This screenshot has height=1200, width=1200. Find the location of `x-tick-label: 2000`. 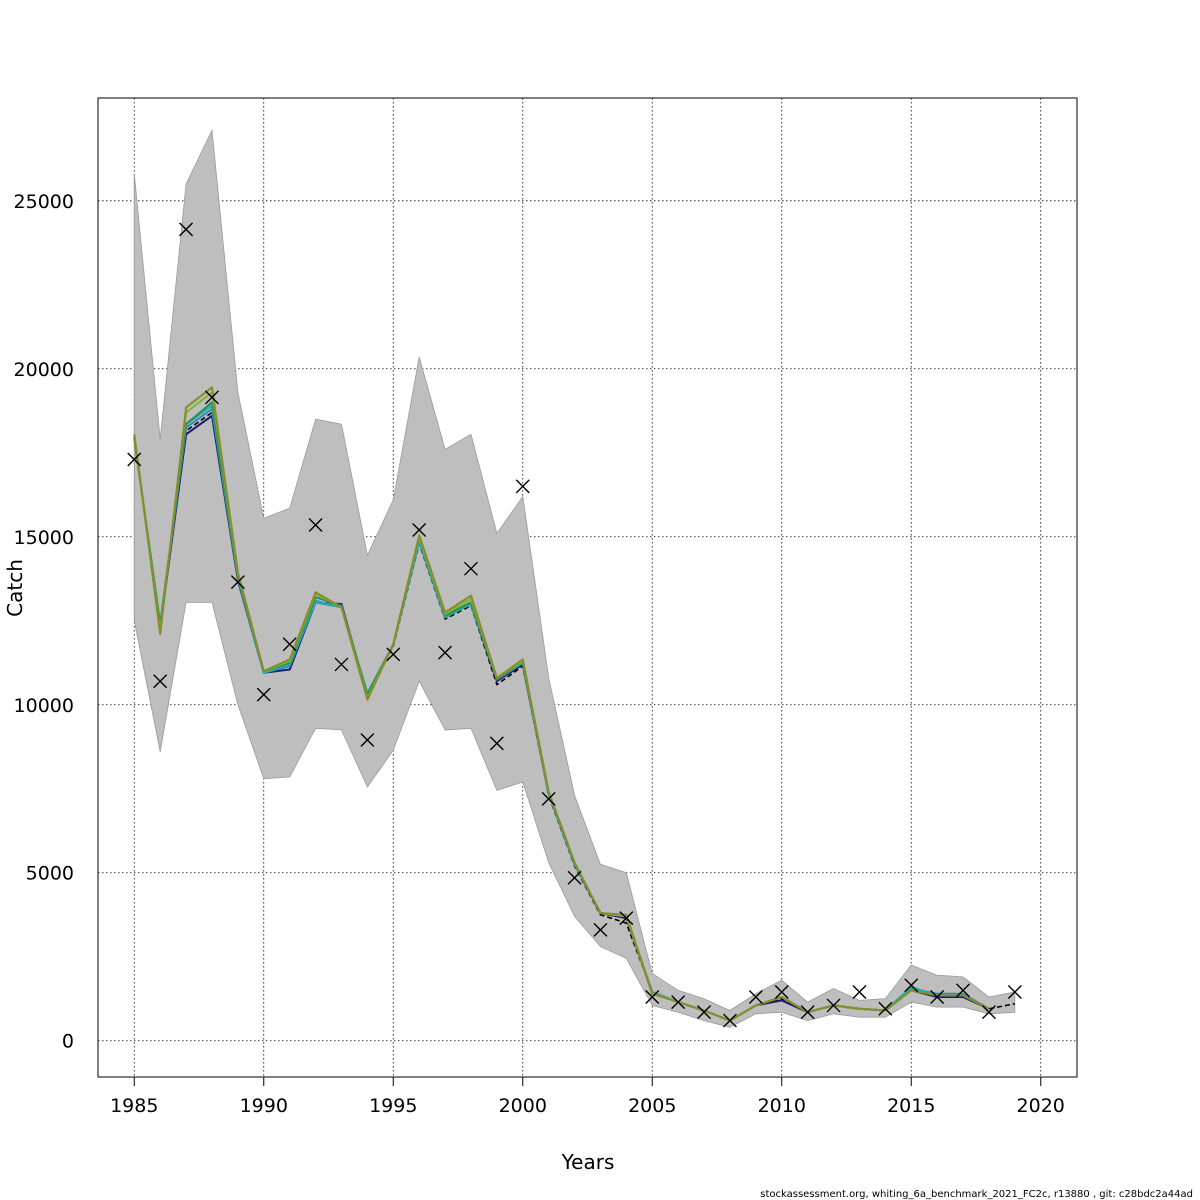

x-tick-label: 2000 is located at coordinates (523, 1106).